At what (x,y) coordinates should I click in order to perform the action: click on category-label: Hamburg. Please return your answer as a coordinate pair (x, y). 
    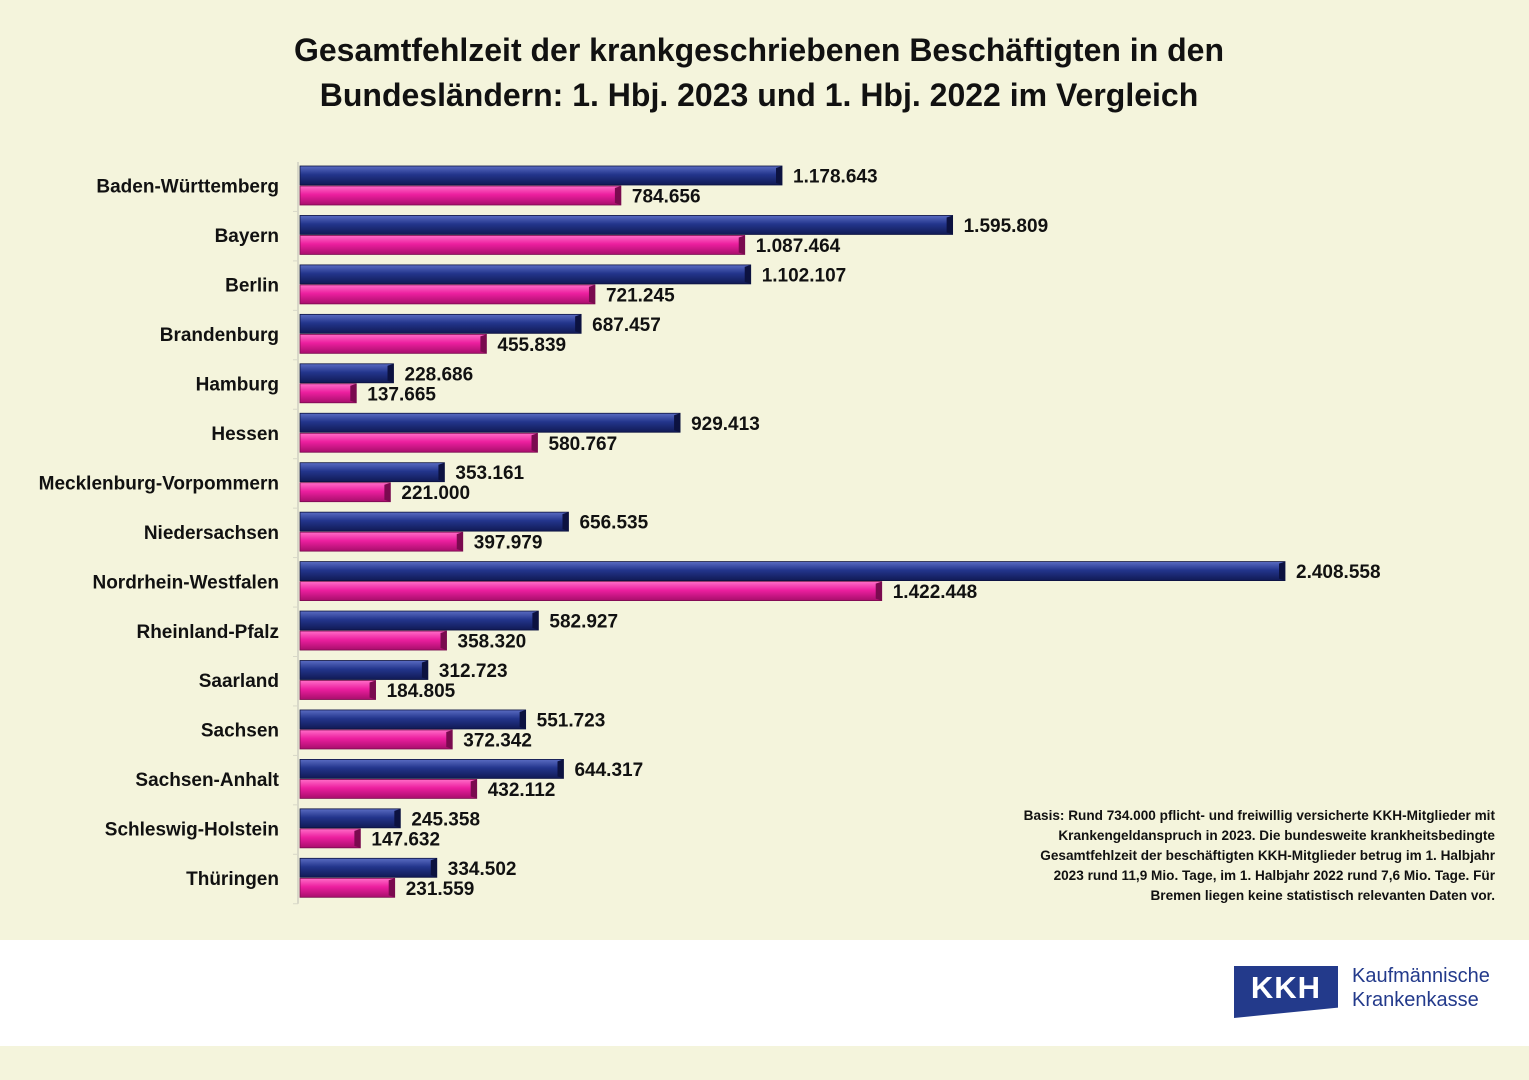
    Looking at the image, I should click on (237, 385).